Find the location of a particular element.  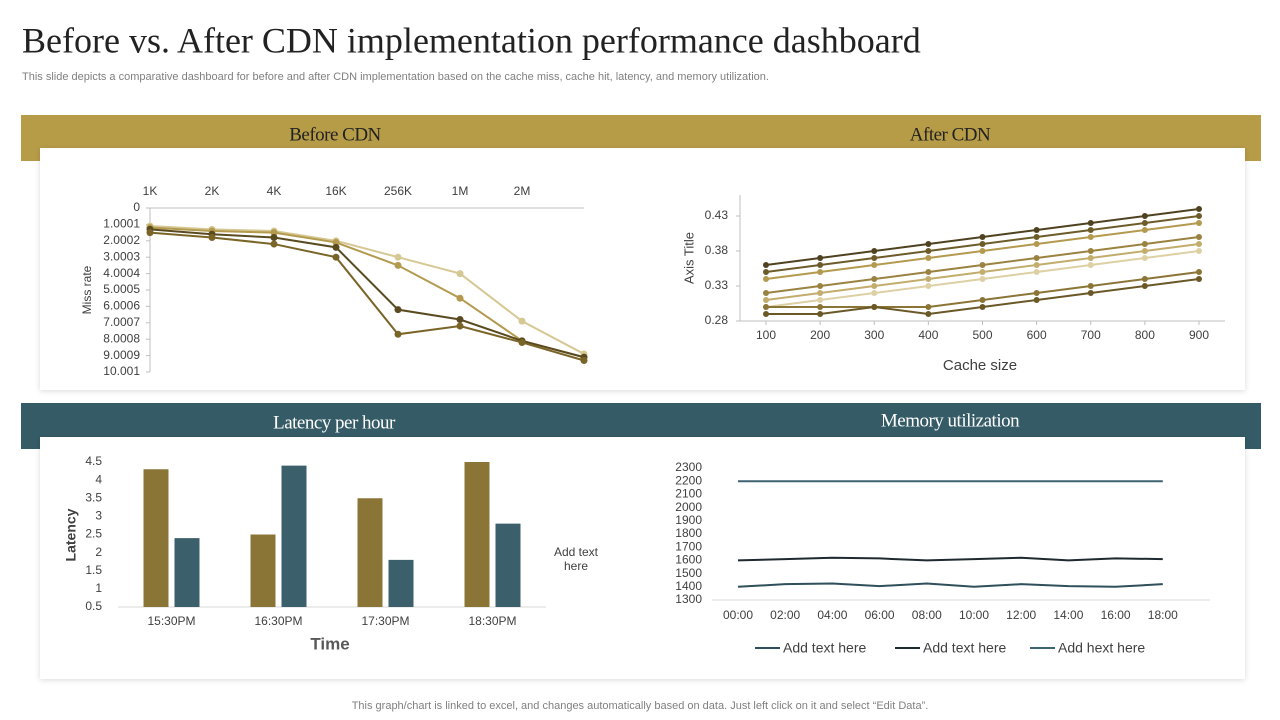

x-tick-label: 300 is located at coordinates (874, 335).